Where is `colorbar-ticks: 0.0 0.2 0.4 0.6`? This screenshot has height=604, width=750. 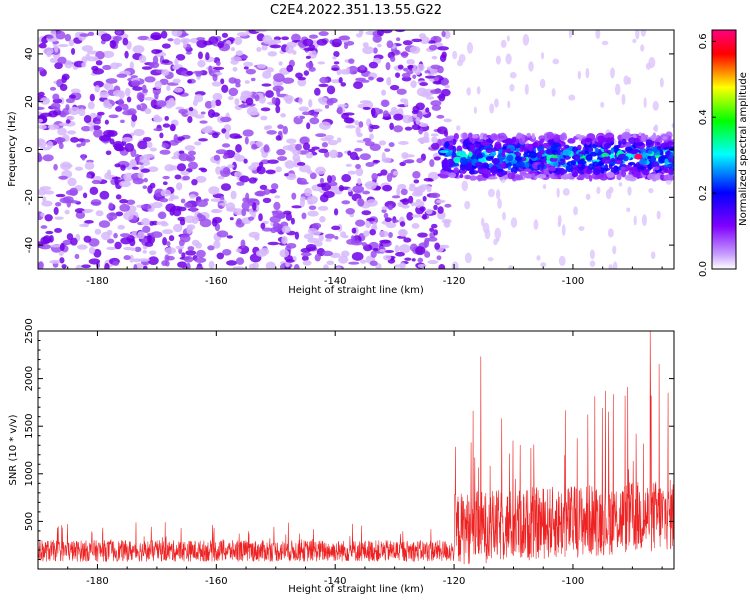
colorbar-ticks: 0.0 0.2 0.4 0.6 is located at coordinates (707, 155).